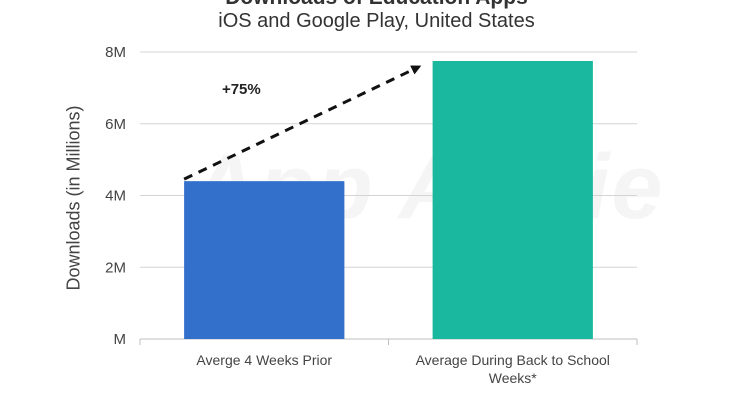 The image size is (753, 400). I want to click on y-tick-label: 6M, so click(115, 124).